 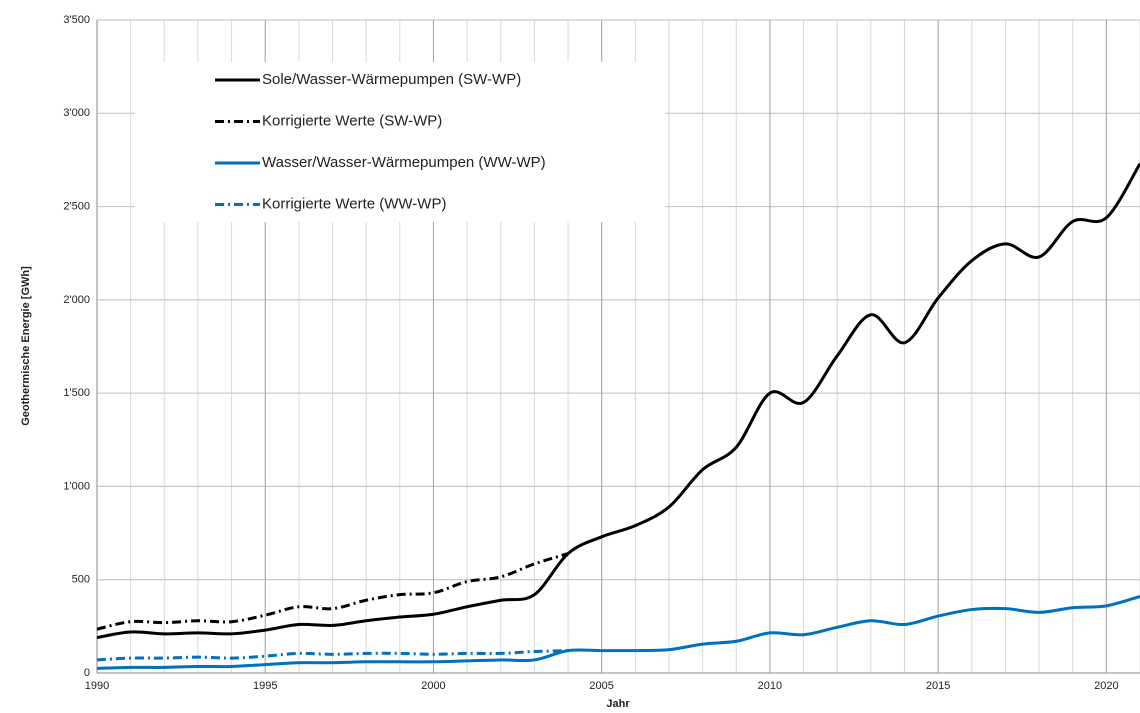 I want to click on y-tick-label: 1'000, so click(x=76, y=486).